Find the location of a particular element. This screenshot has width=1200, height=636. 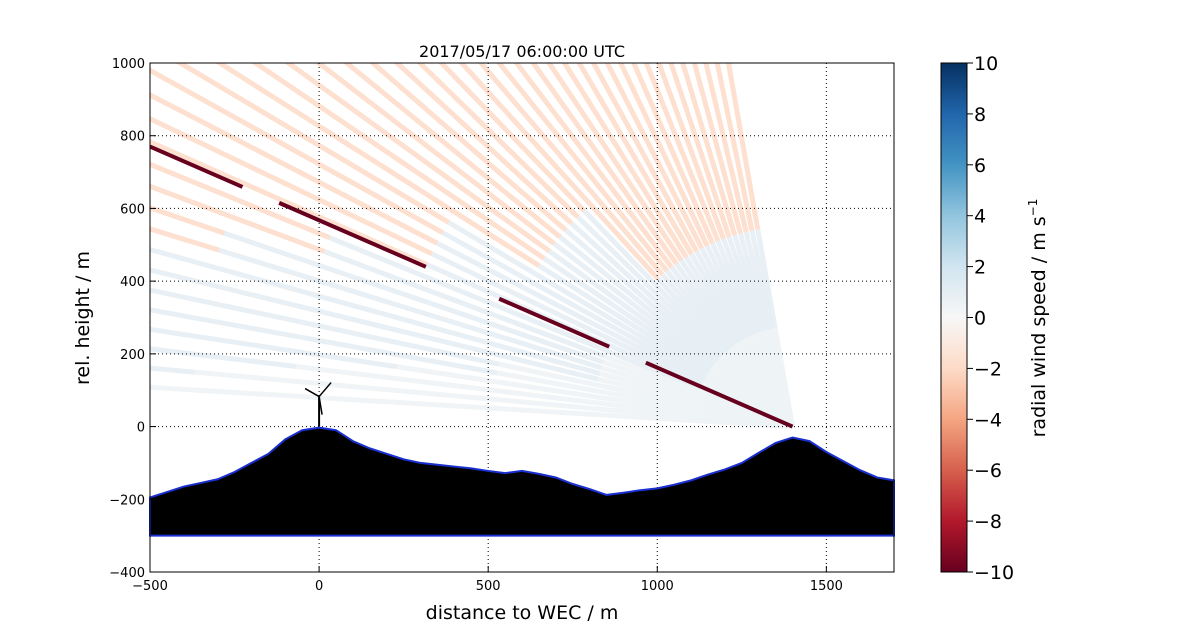

y-tick-label: −400 is located at coordinates (127, 573).